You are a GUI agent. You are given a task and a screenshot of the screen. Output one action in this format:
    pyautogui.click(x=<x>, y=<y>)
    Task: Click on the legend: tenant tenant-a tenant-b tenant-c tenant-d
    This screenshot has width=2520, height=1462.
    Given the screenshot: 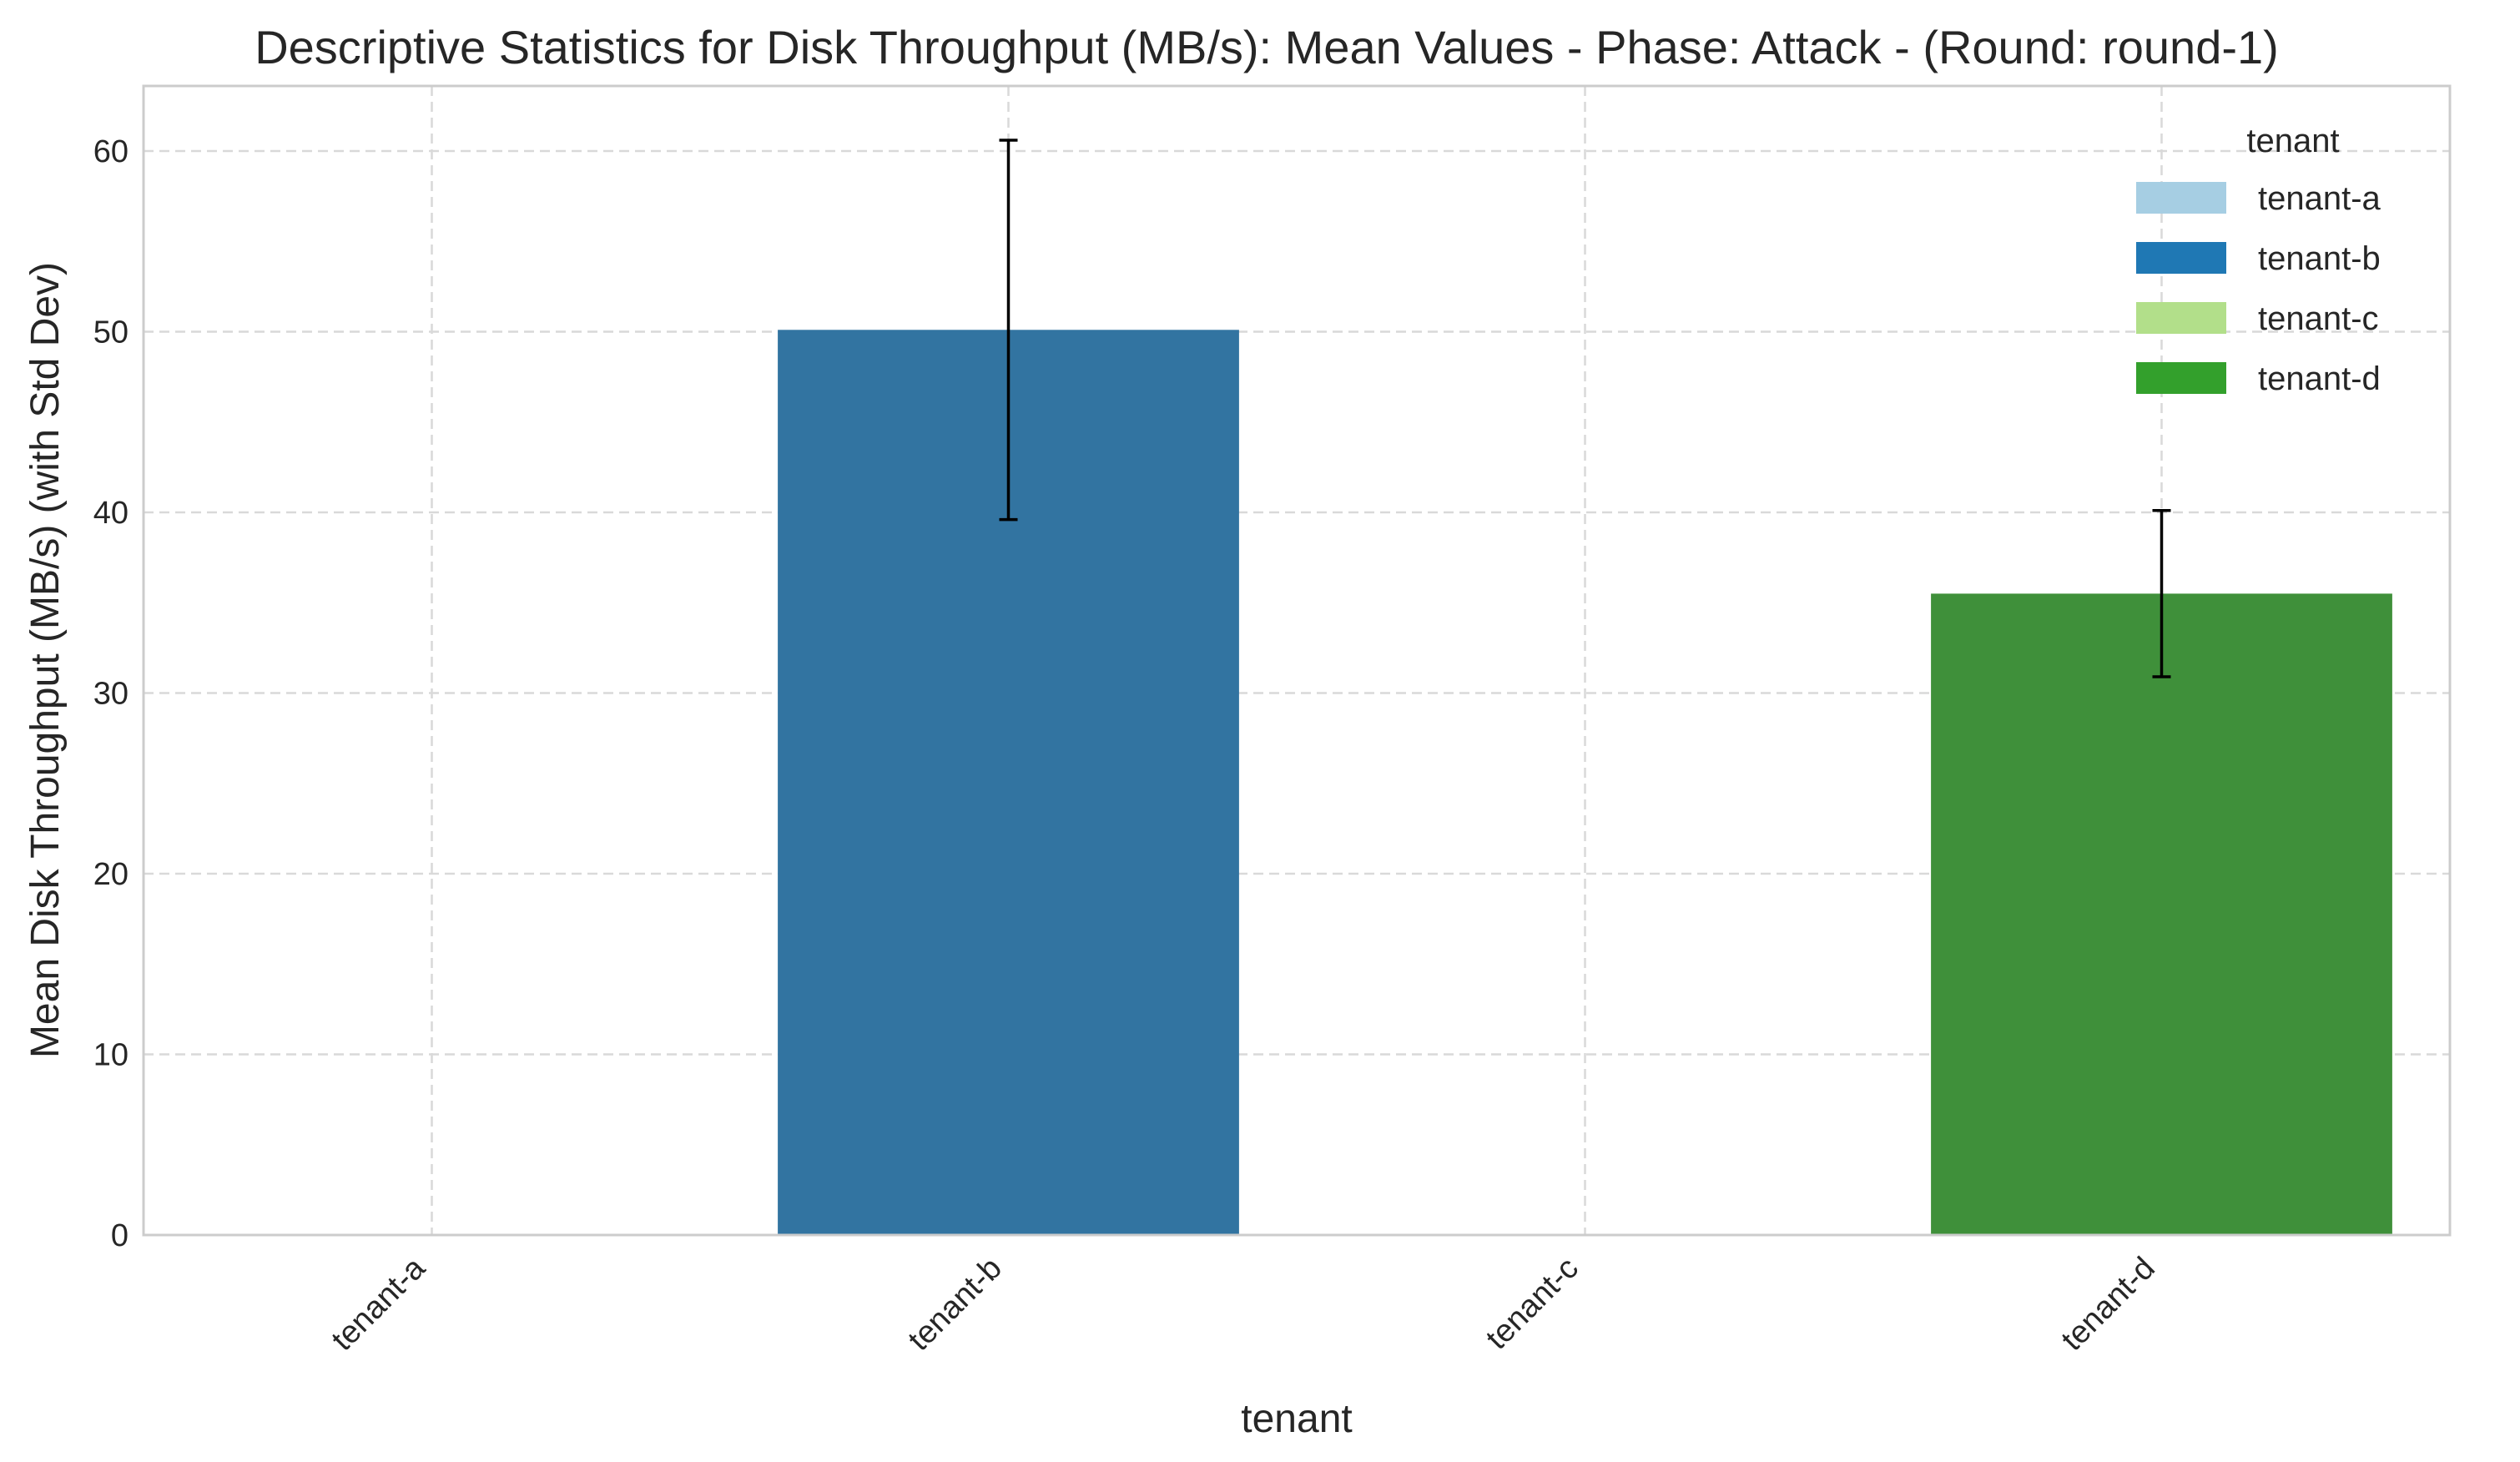 What is the action you would take?
    pyautogui.click(x=2258, y=260)
    